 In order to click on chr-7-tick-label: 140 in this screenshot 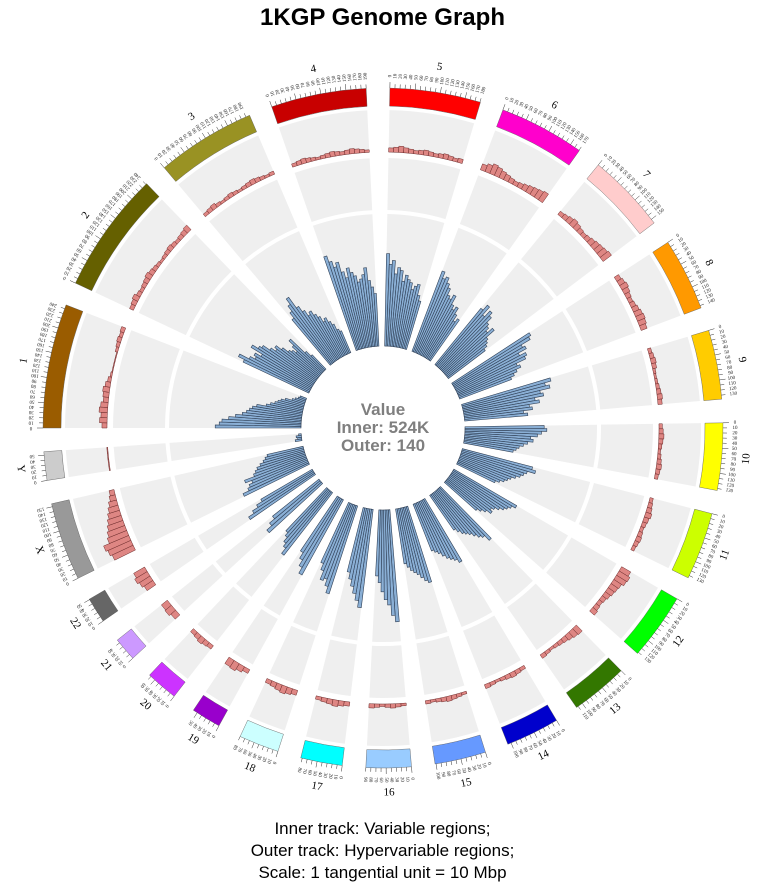, I will do `click(658, 208)`.